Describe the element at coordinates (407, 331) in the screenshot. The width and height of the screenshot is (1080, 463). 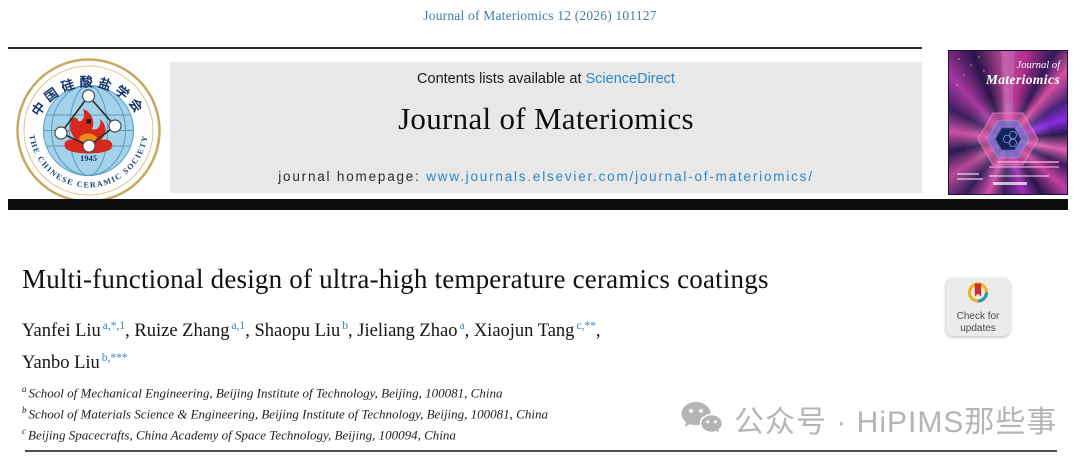
I see `author-name: Jieliang Zhao` at that location.